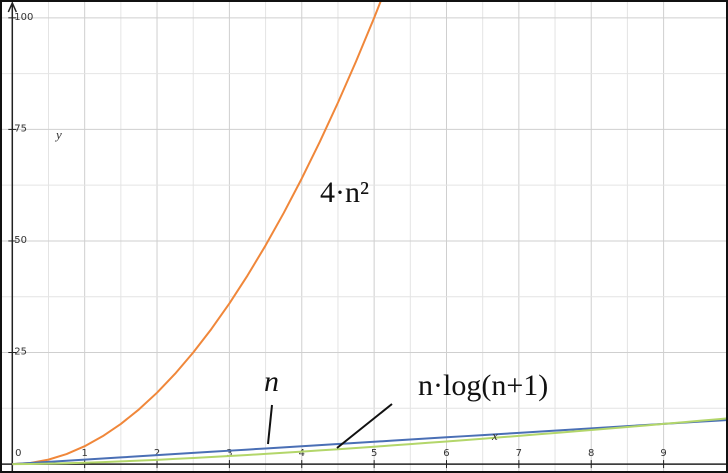 This screenshot has width=728, height=473. Describe the element at coordinates (229, 453) in the screenshot. I see `x-tick-label: 3` at that location.